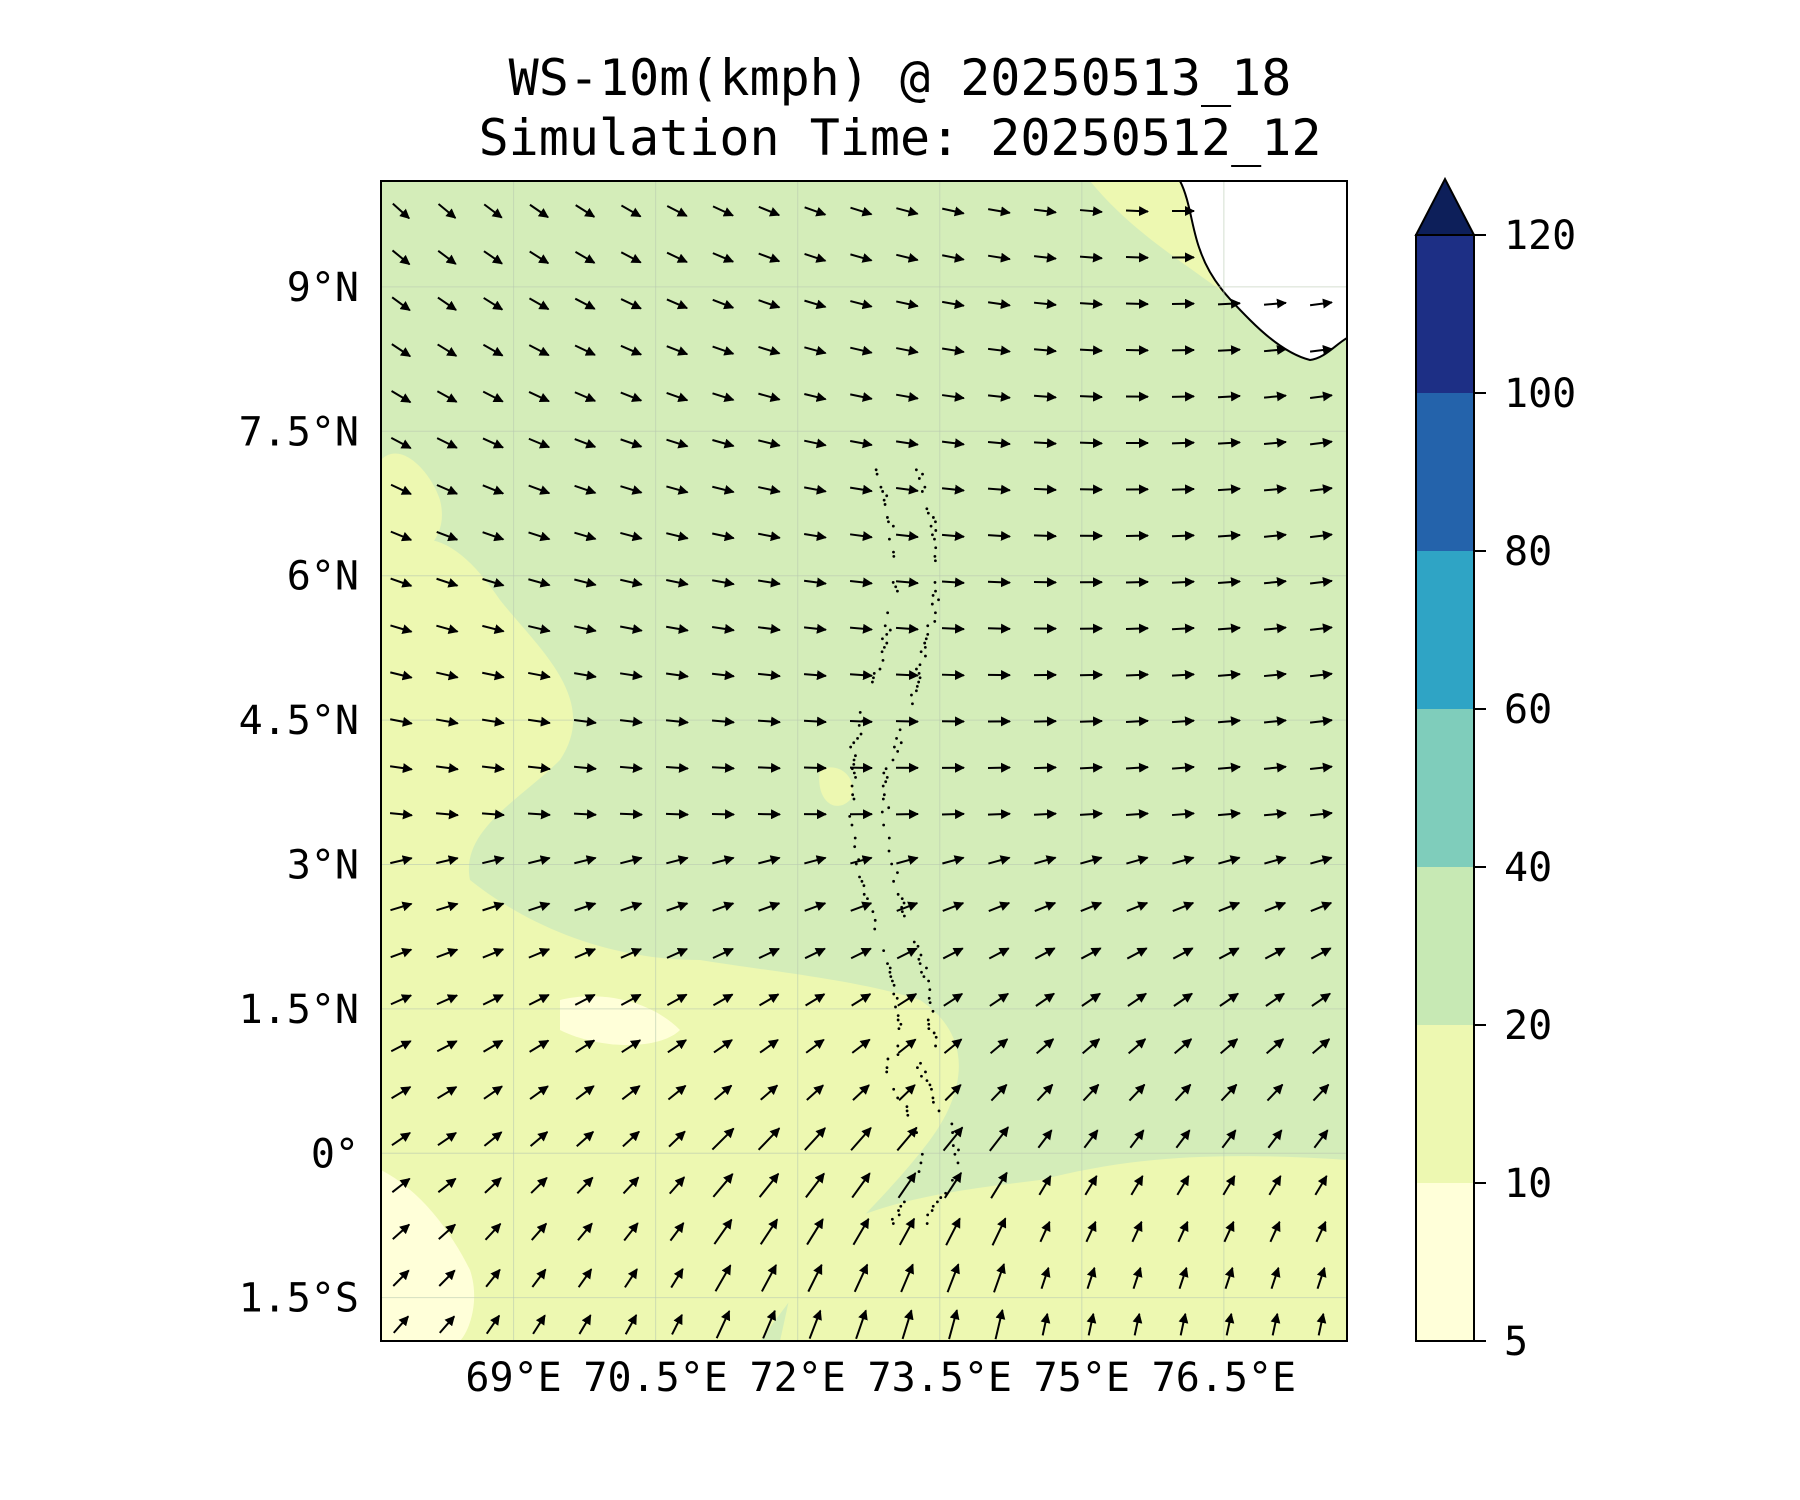 The height and width of the screenshot is (1500, 1800). What do you see at coordinates (1445, 946) in the screenshot?
I see `colorbar-segment` at bounding box center [1445, 946].